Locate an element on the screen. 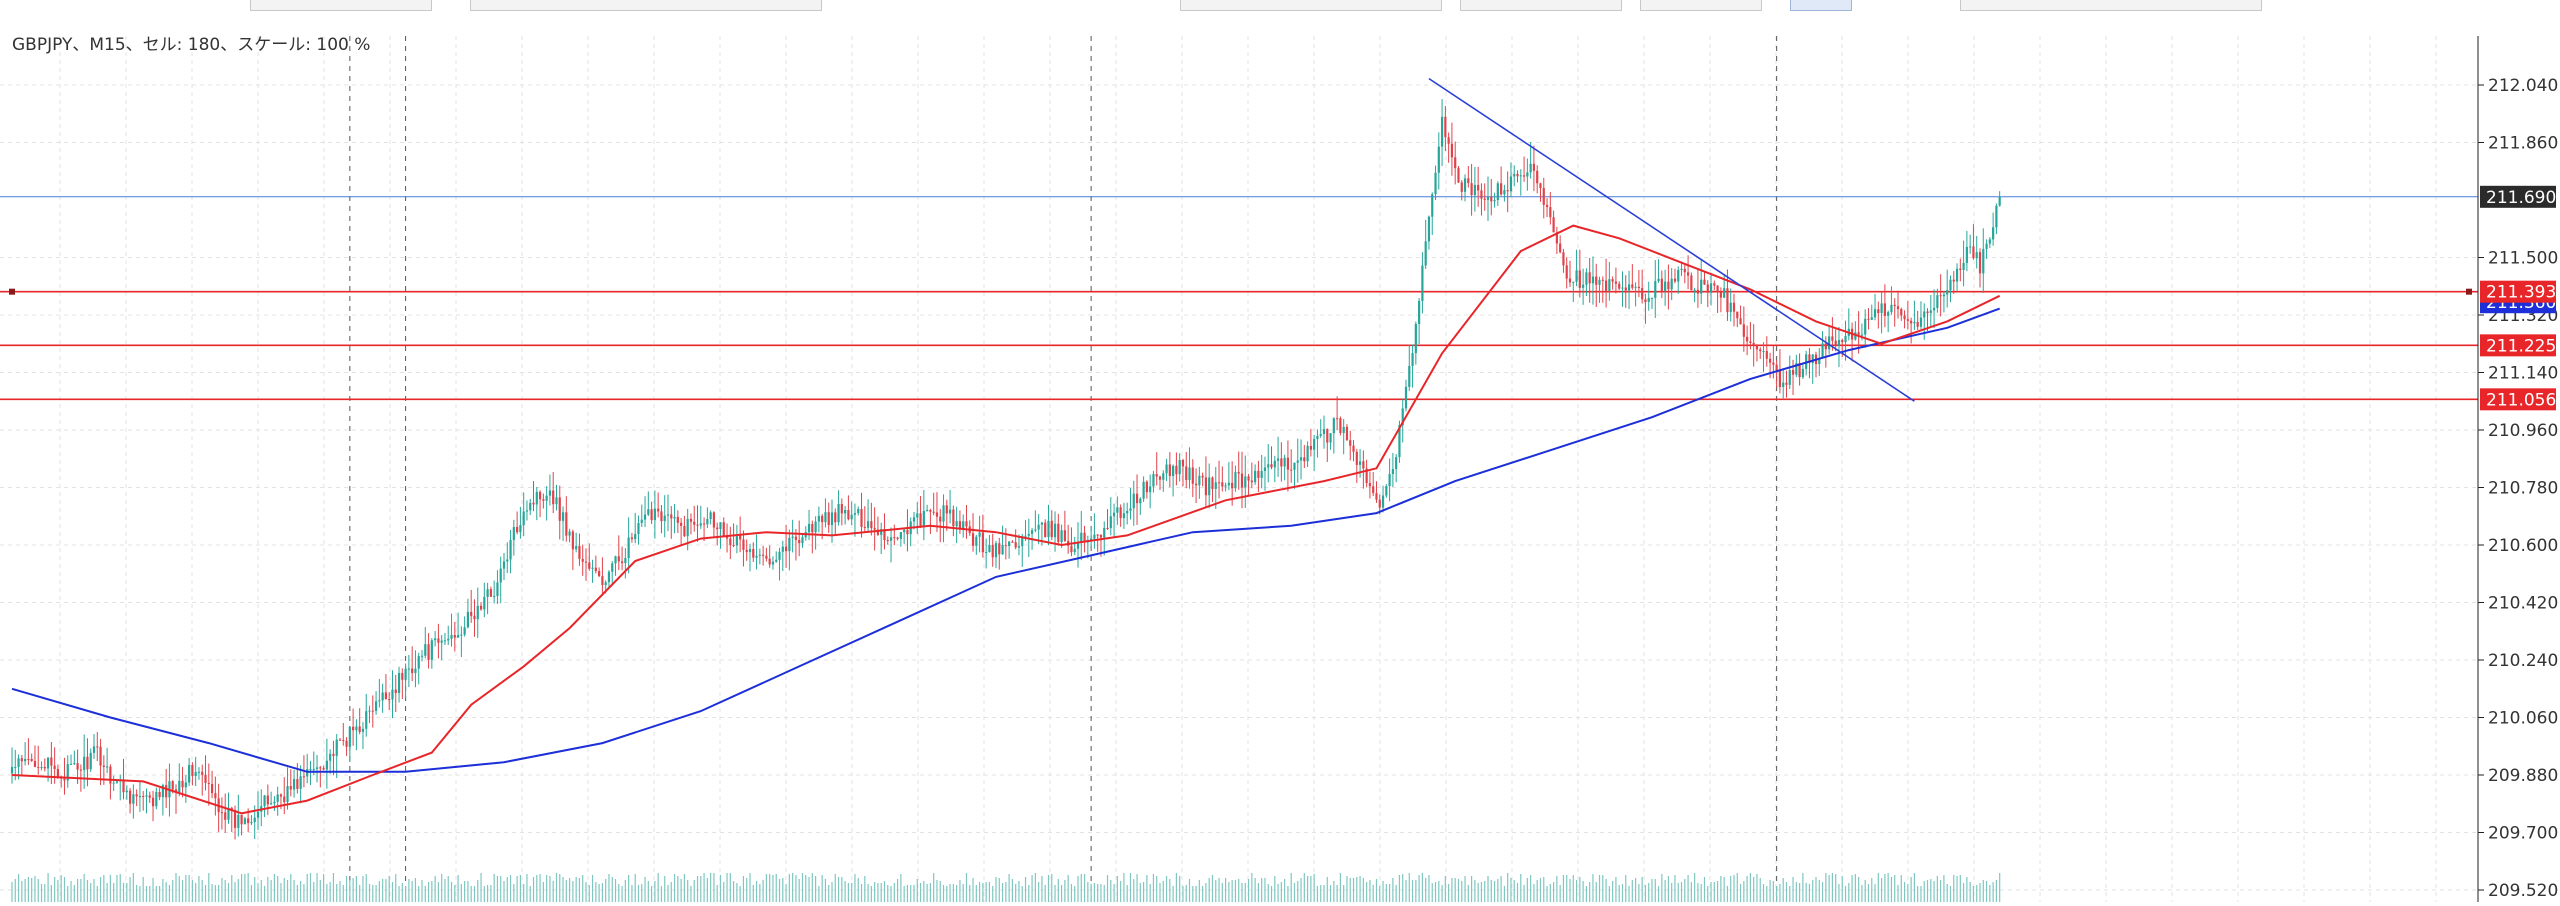 Image resolution: width=2560 pixels, height=906 pixels. price-axis-tick-label: 211.140 is located at coordinates (2523, 374).